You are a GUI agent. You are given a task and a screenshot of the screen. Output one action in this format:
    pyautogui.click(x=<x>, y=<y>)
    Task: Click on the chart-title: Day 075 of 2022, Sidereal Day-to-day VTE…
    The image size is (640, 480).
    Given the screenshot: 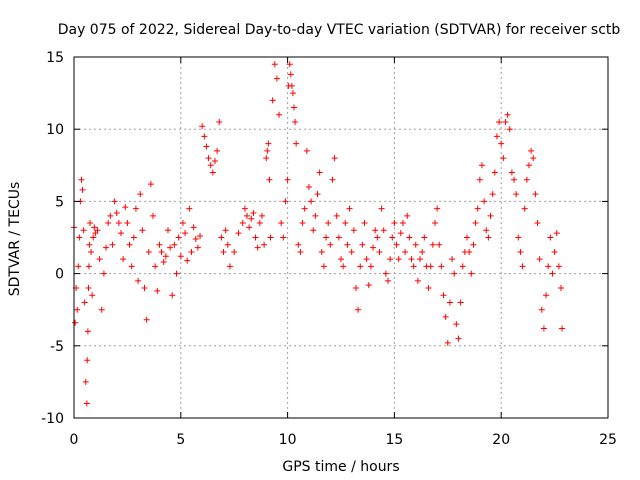 What is the action you would take?
    pyautogui.click(x=339, y=30)
    